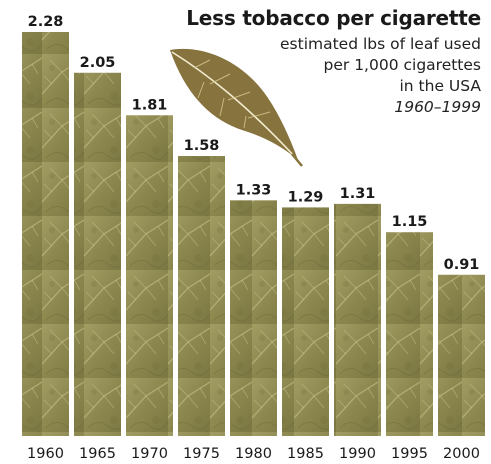  I want to click on subtitle-date-range: 1960–1999, so click(437, 107).